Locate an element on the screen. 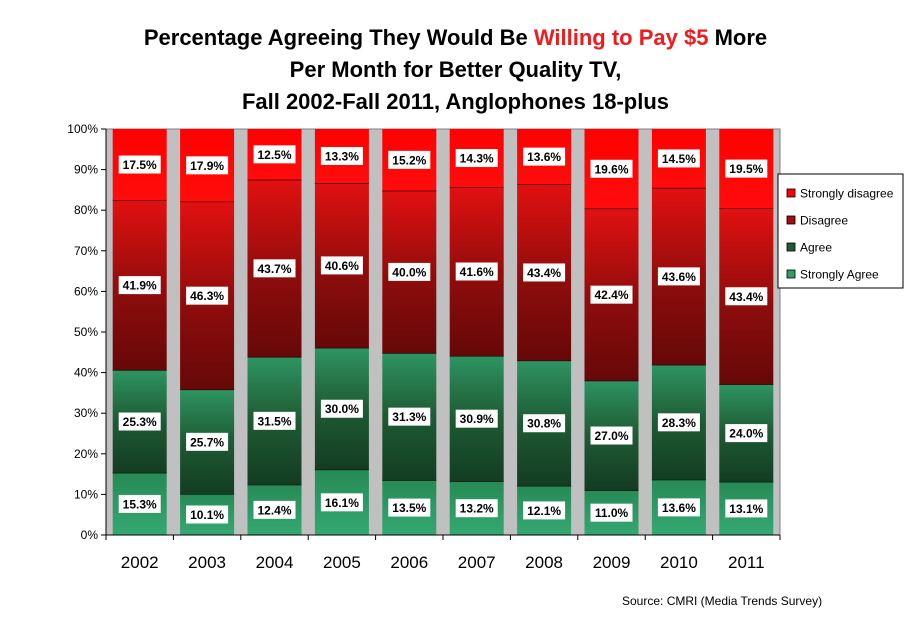 The image size is (911, 623). x-tick-label: 2007 is located at coordinates (477, 562).